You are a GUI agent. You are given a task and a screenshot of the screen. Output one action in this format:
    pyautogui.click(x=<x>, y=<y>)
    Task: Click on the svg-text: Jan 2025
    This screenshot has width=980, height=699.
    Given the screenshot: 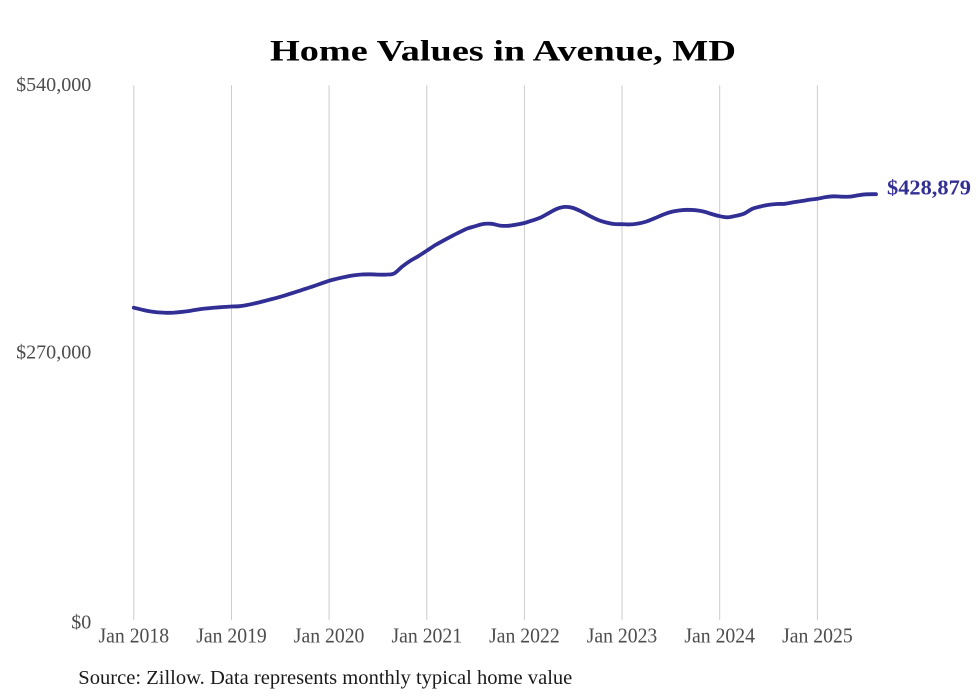 What is the action you would take?
    pyautogui.click(x=817, y=636)
    